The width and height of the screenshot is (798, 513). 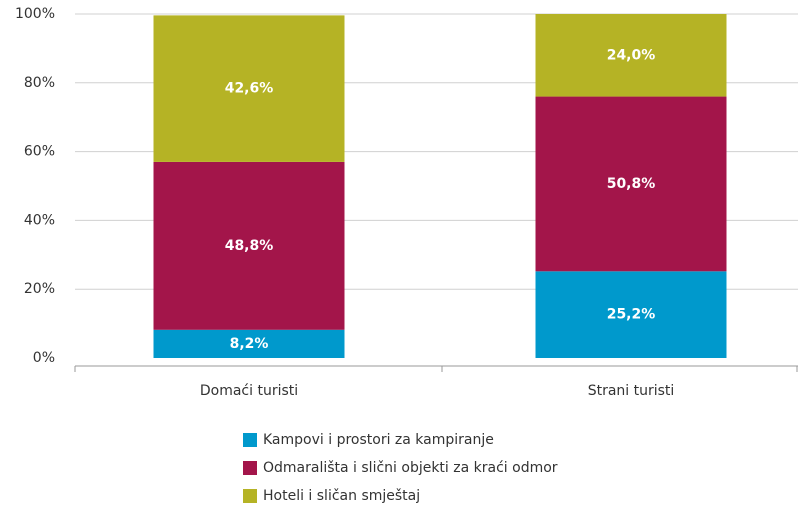 I want to click on value-label: 50,8%, so click(x=631, y=184).